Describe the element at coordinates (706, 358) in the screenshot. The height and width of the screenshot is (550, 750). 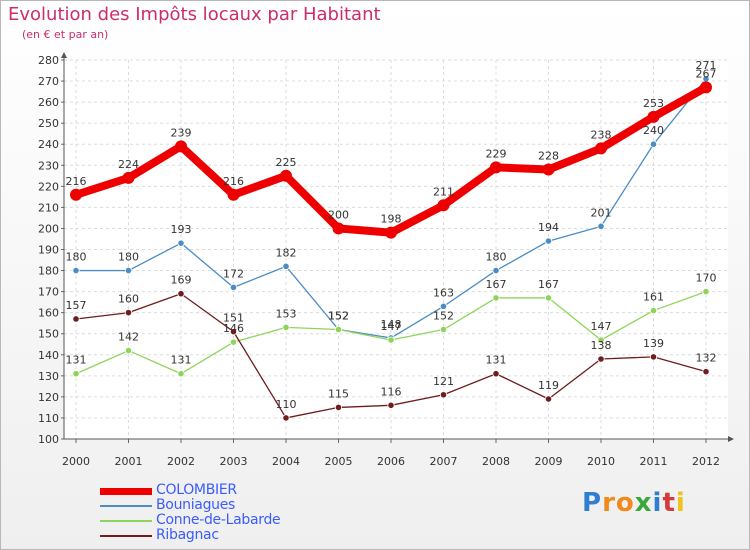
I see `data-label: 132` at that location.